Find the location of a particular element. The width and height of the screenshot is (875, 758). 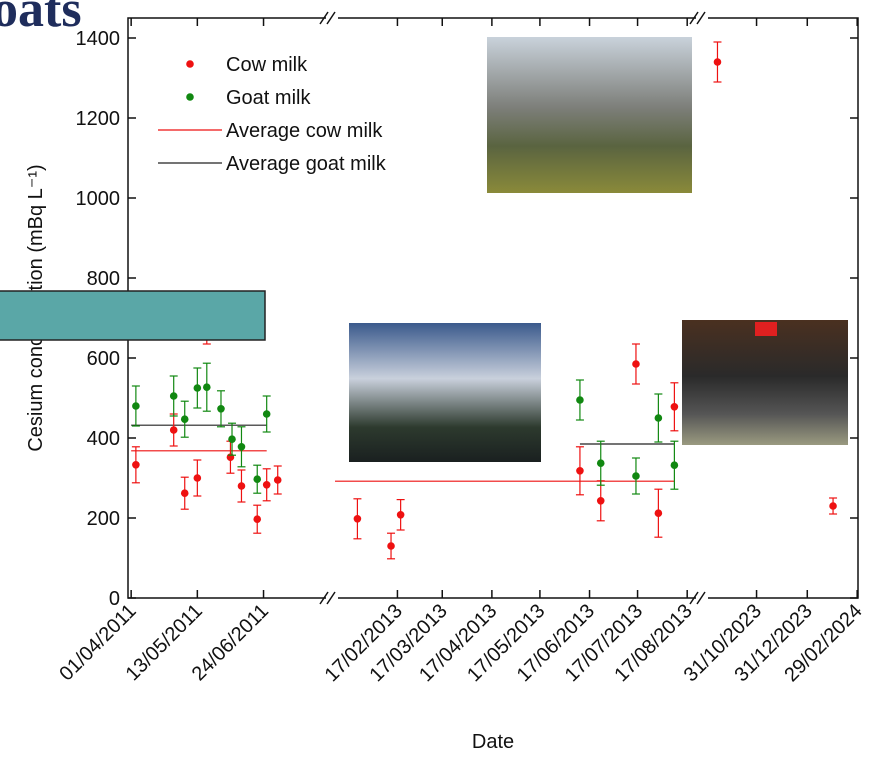

photo-detail is located at coordinates (766, 329).